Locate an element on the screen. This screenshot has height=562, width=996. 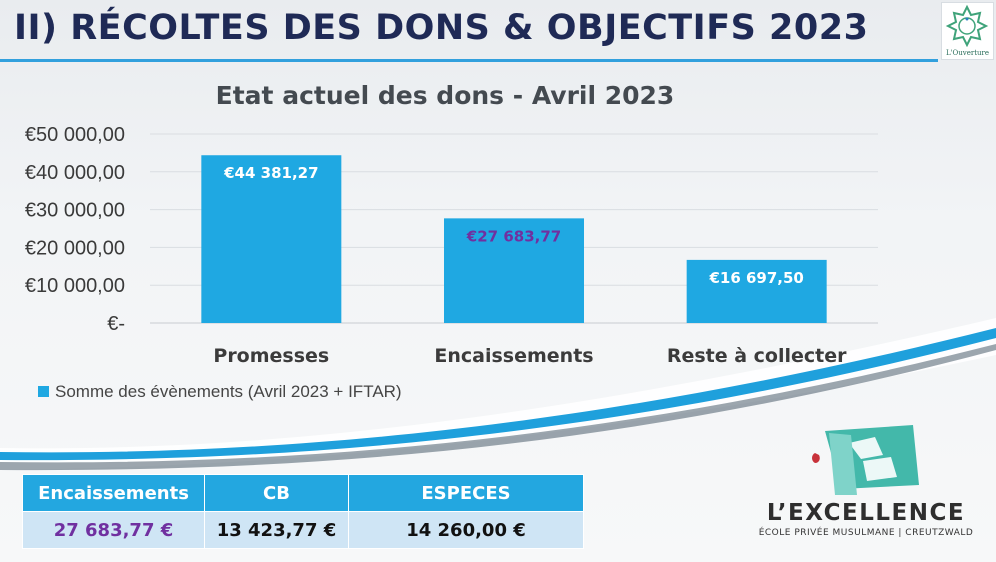
table-header-row: Encaissements CB ESPECES is located at coordinates (303, 493).